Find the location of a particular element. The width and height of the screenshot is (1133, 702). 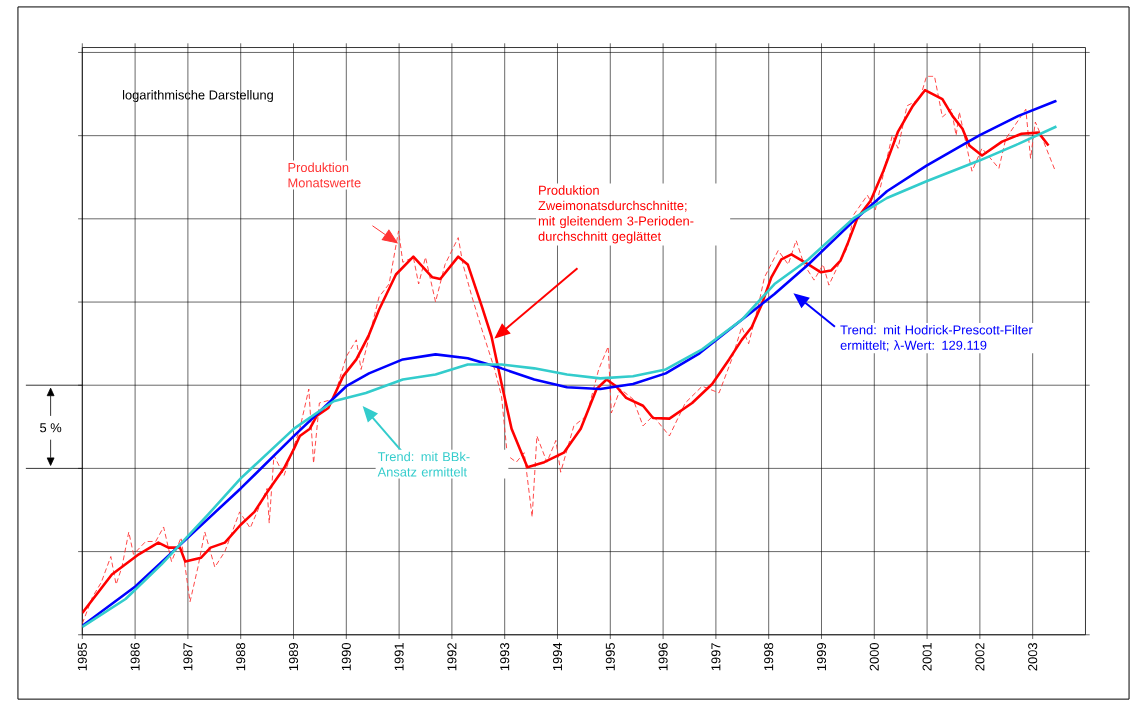

x-tick-label: 1986 is located at coordinates (135, 657).